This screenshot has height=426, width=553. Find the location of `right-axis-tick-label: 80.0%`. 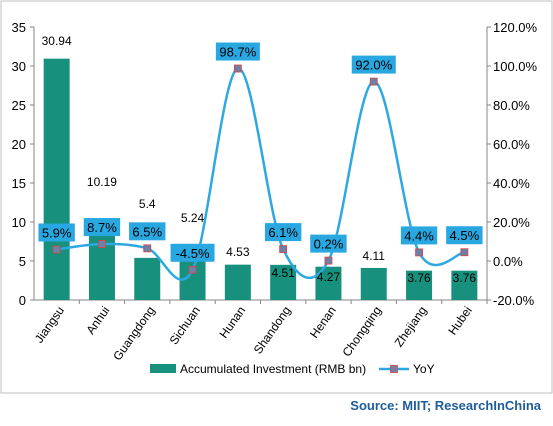

right-axis-tick-label: 80.0% is located at coordinates (511, 105).